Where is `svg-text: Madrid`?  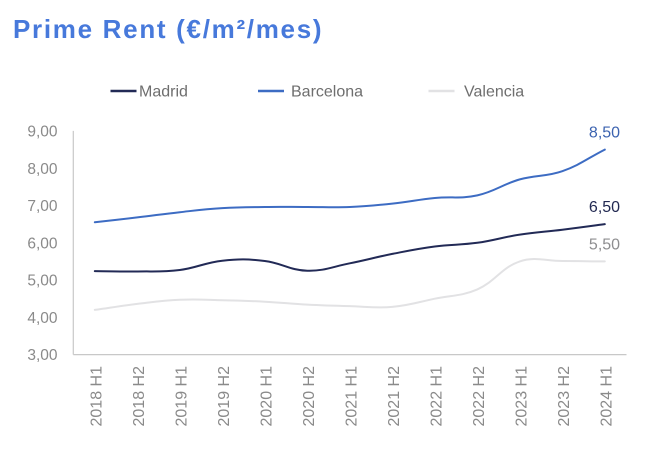
svg-text: Madrid is located at coordinates (163, 92).